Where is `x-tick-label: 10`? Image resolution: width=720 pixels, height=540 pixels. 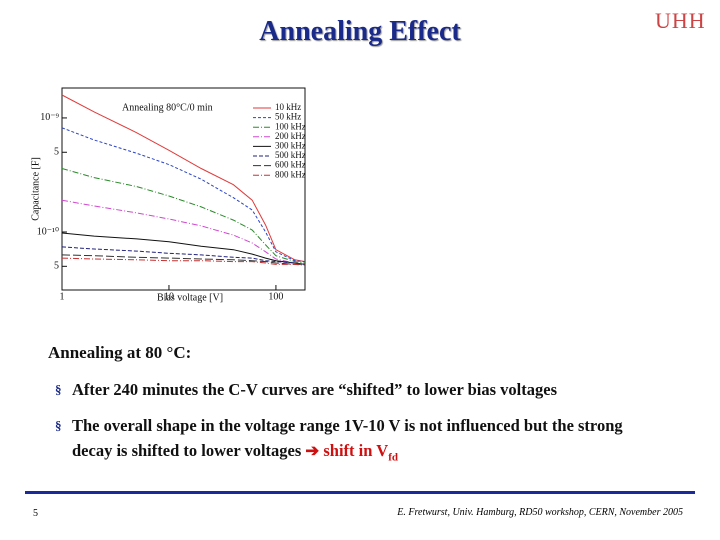 x-tick-label: 10 is located at coordinates (169, 296).